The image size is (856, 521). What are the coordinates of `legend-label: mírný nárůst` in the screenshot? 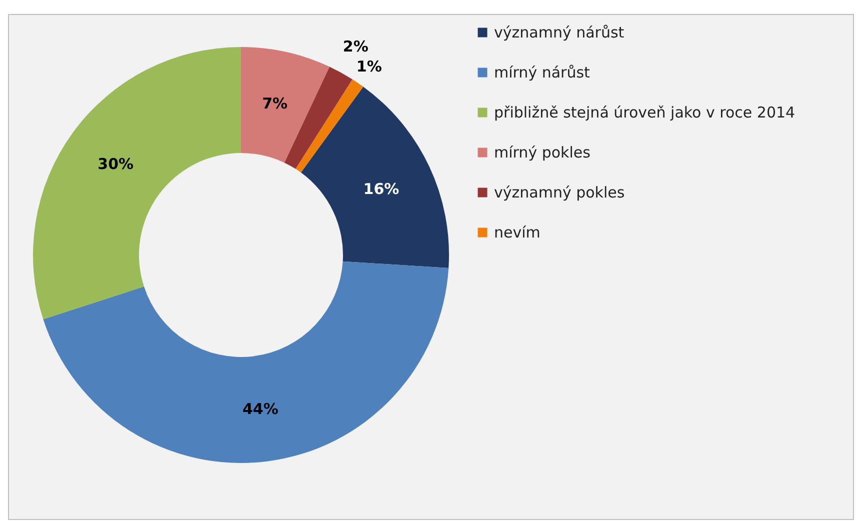 It's located at (542, 73).